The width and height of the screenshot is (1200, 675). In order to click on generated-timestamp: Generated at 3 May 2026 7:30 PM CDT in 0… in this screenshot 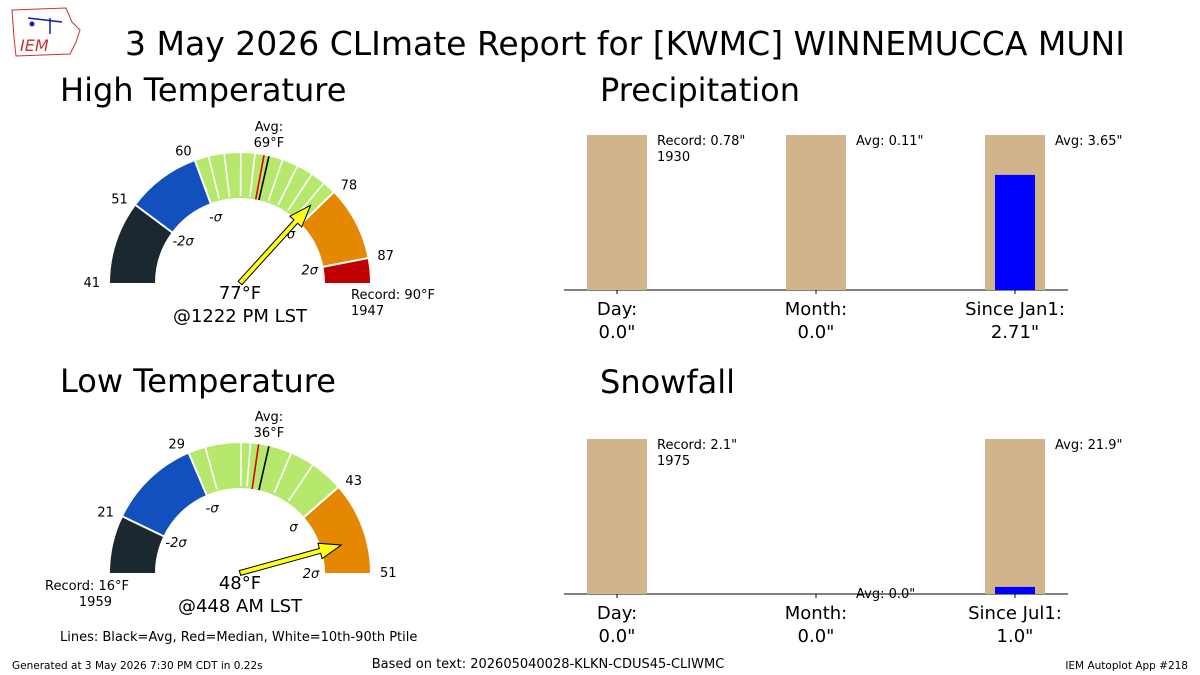, I will do `click(137, 666)`.